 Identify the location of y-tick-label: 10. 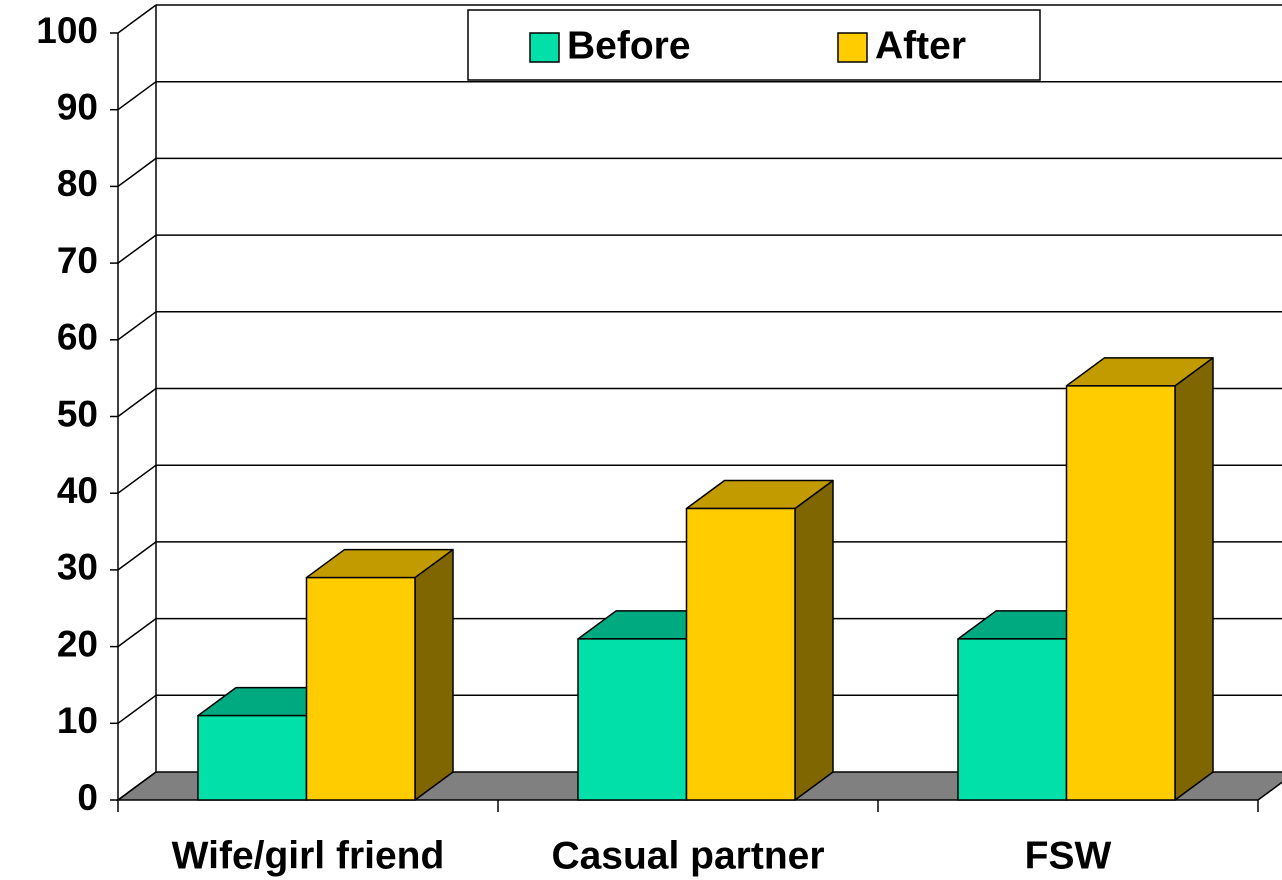
(77, 720).